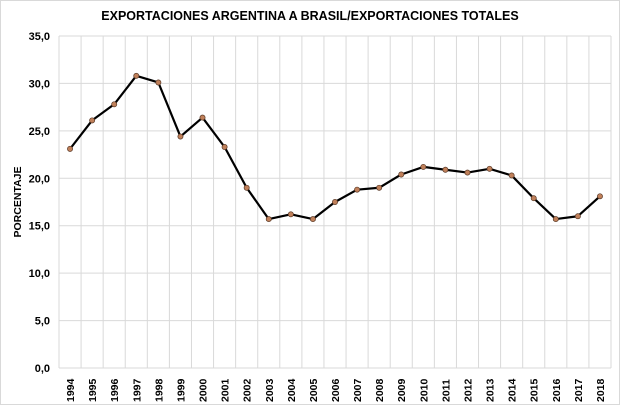 This screenshot has width=620, height=410. Describe the element at coordinates (513, 390) in the screenshot. I see `x-tick-label: 2014` at that location.